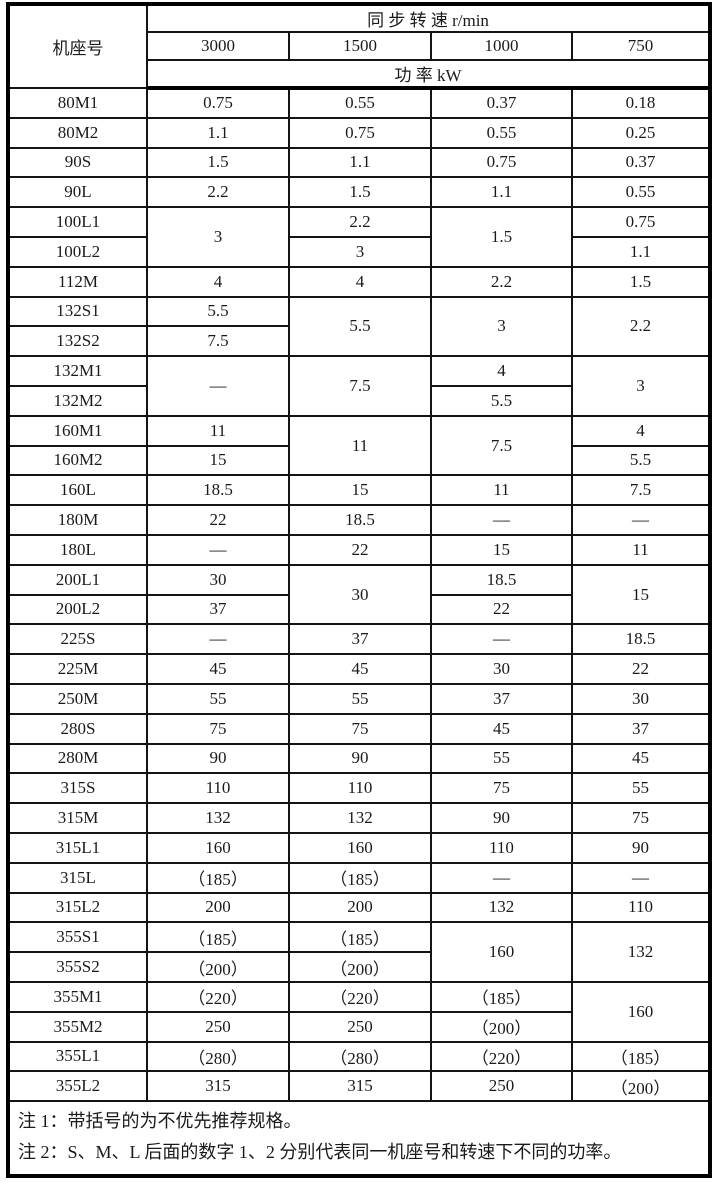 The width and height of the screenshot is (712, 1183). What do you see at coordinates (359, 281) in the screenshot?
I see `table-row: 112M 4 4 2.2 1.5` at bounding box center [359, 281].